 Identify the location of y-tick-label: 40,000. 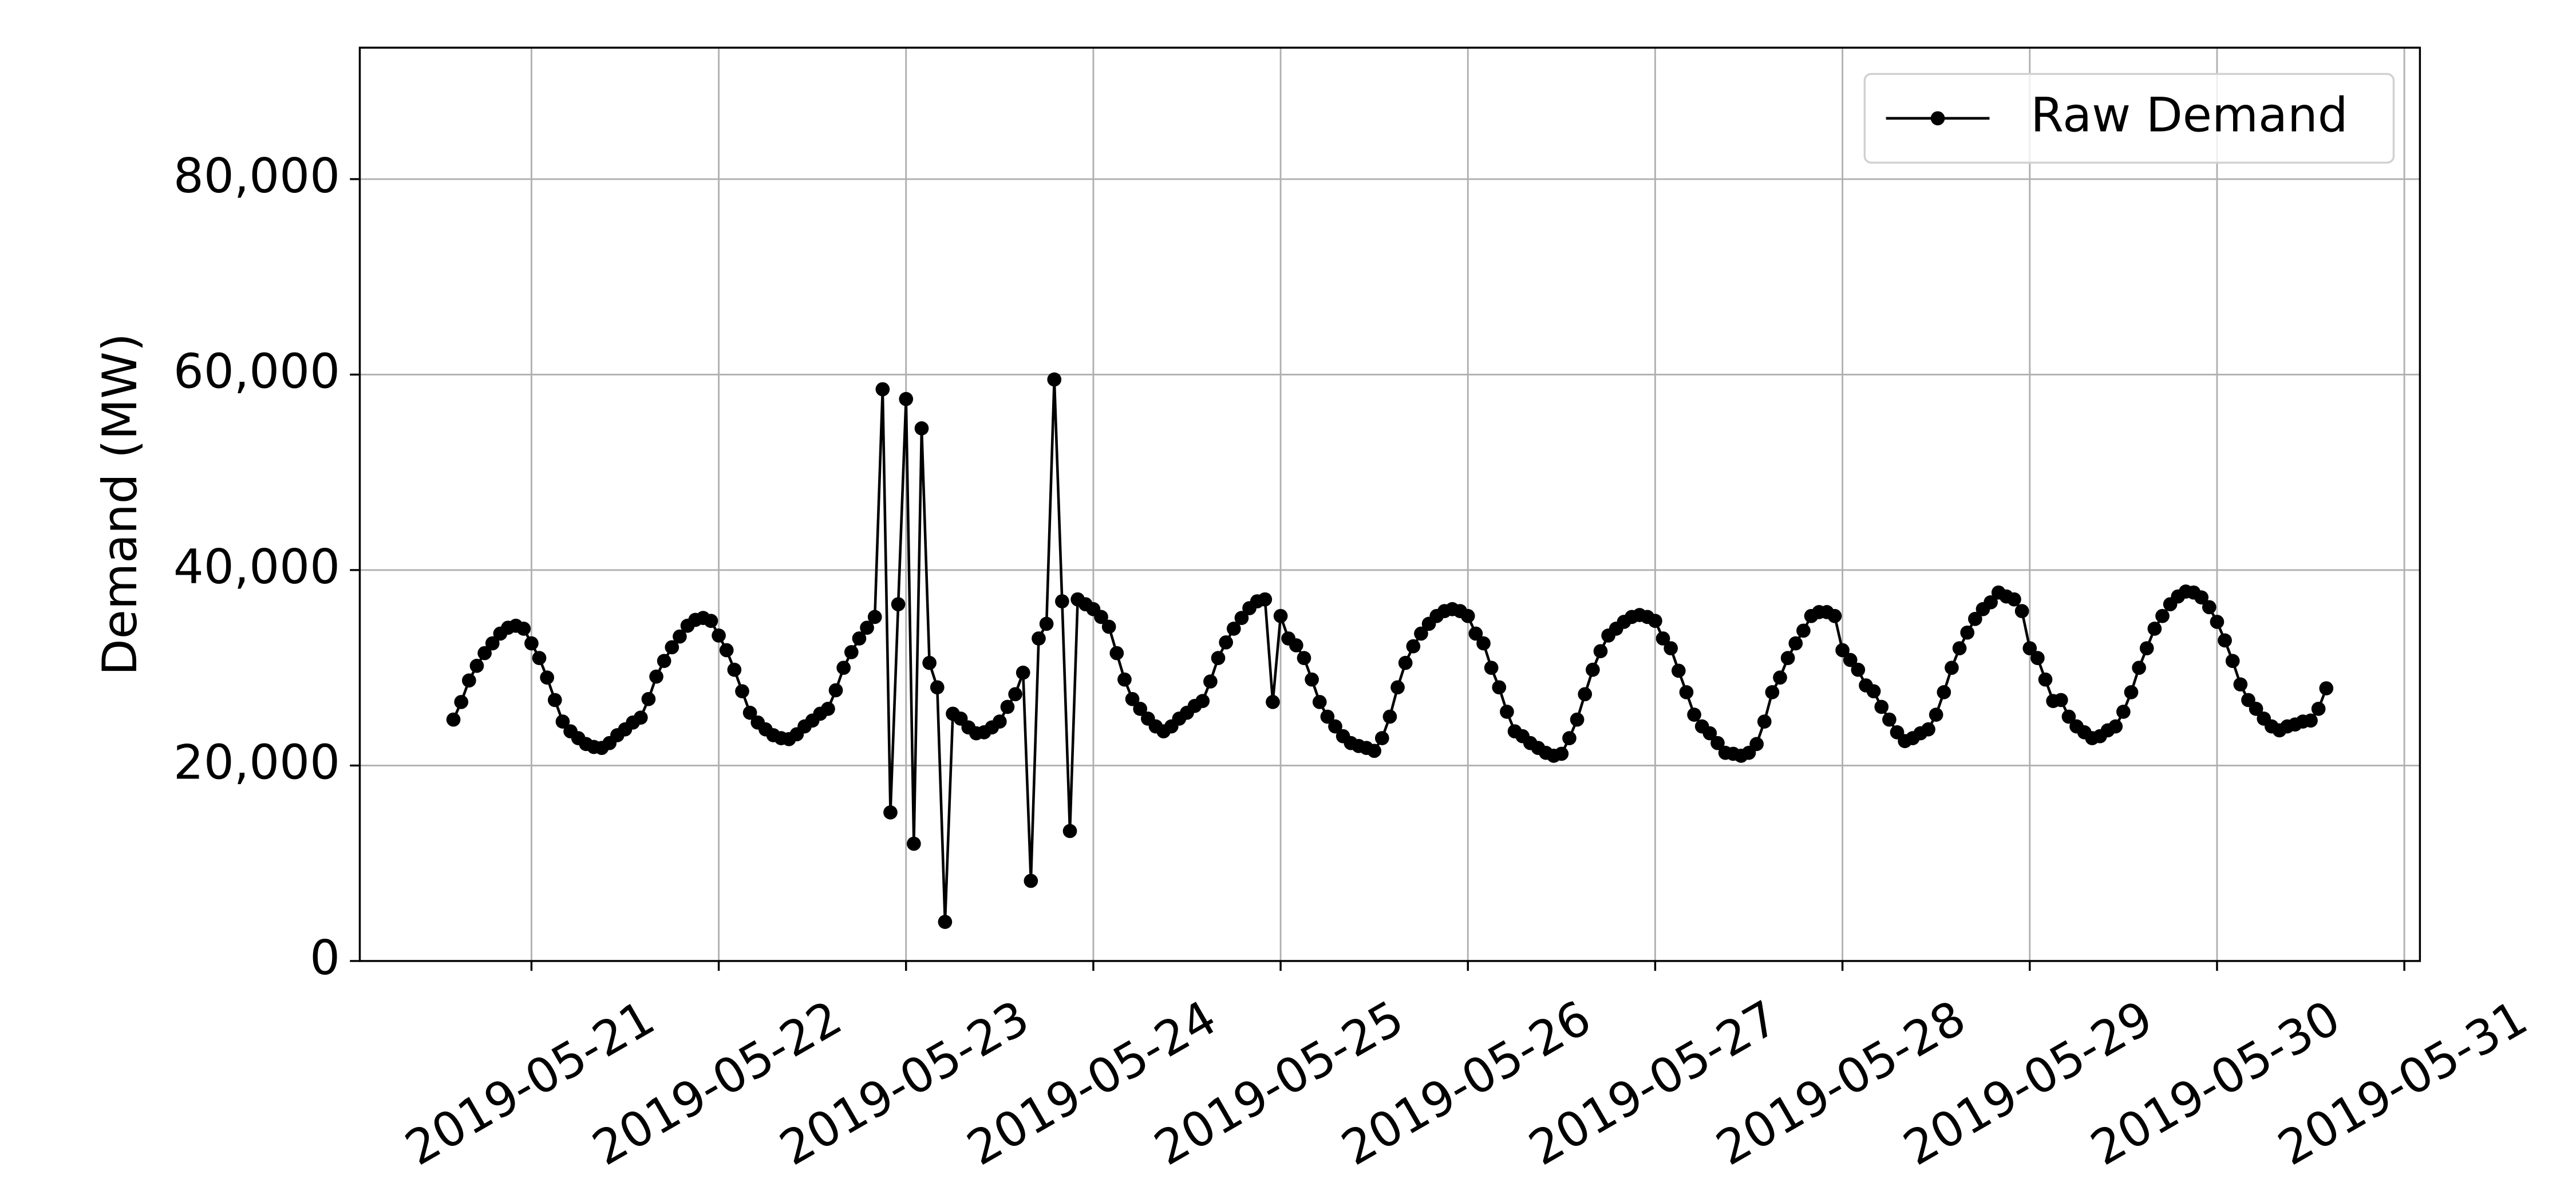
(256, 567).